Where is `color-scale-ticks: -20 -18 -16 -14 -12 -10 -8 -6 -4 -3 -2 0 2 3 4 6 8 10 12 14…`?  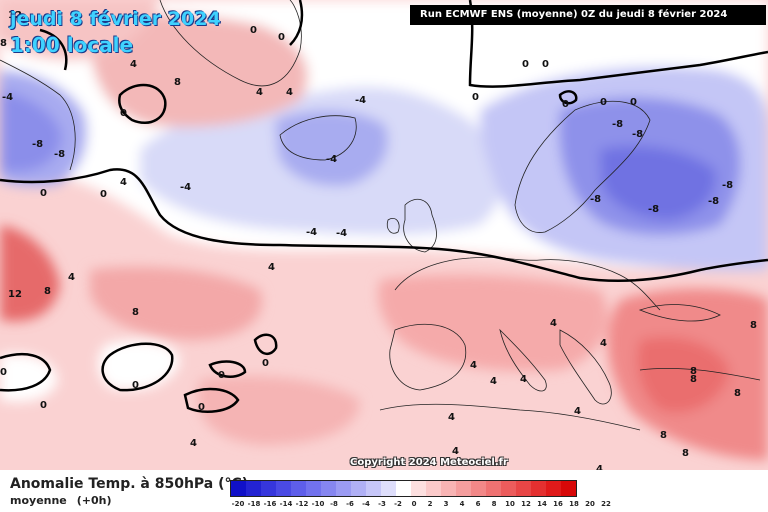
color-scale-ticks: -20 -18 -16 -14 -12 -10 -8 -6 -4 -3 -2 0 2 3 4 6 8 10 12 14… is located at coordinates (422, 505).